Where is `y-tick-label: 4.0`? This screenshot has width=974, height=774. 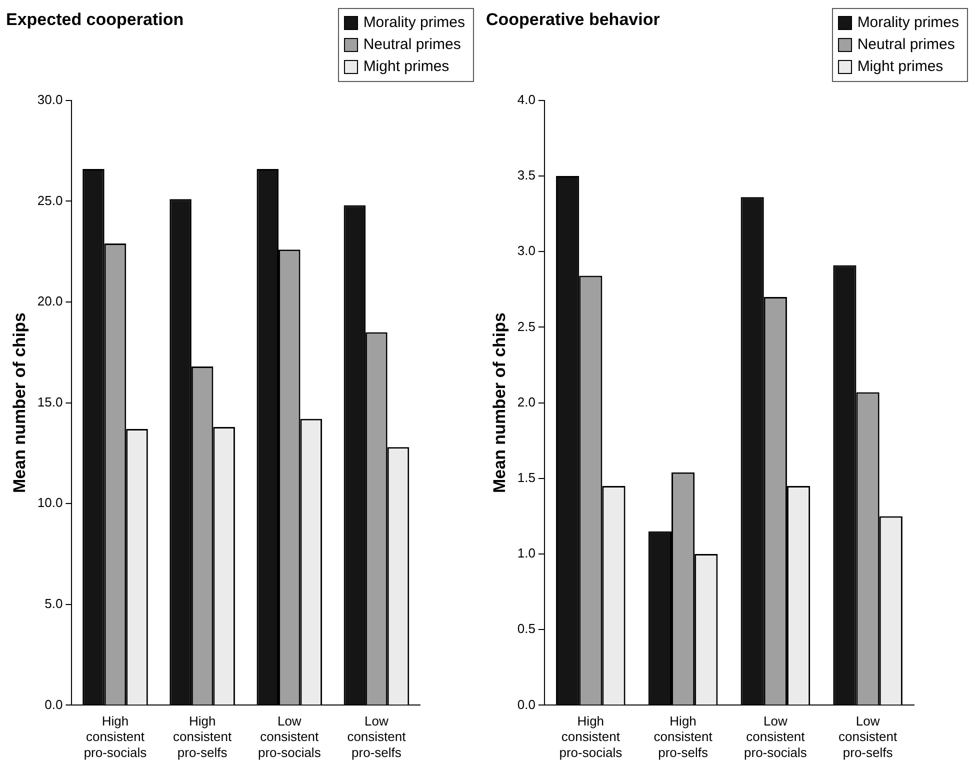 y-tick-label: 4.0 is located at coordinates (526, 99).